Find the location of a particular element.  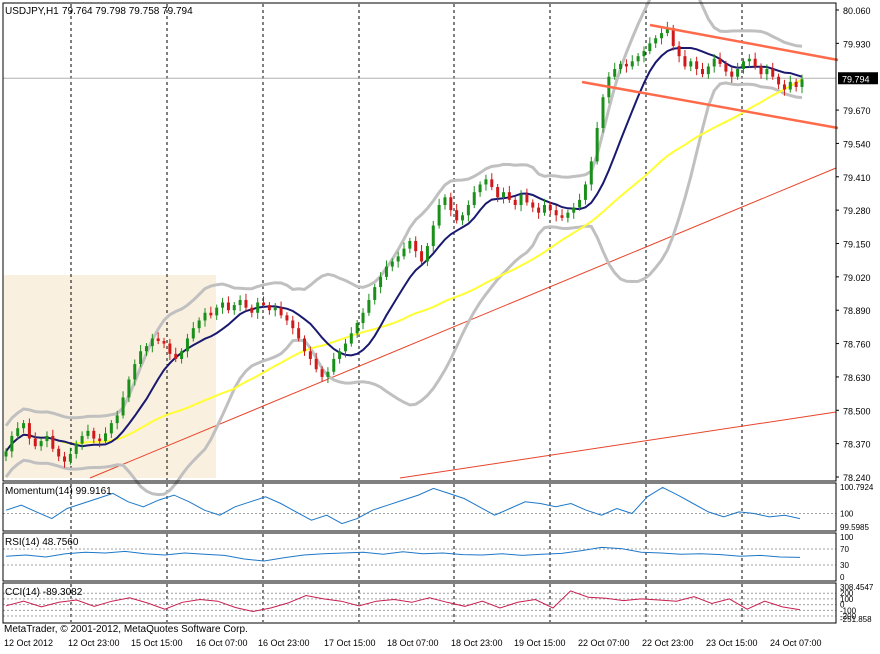

time-label: 18 Oct 07:00 is located at coordinates (413, 643).